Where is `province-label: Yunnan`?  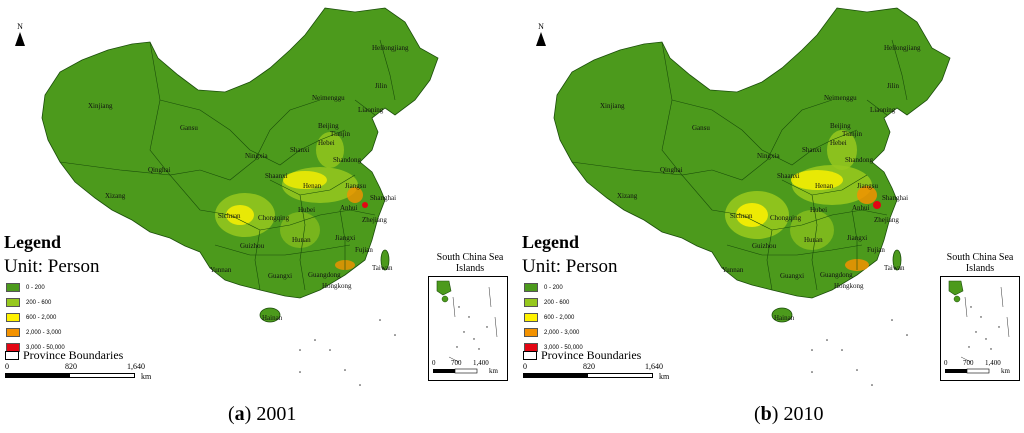 province-label: Yunnan is located at coordinates (733, 270).